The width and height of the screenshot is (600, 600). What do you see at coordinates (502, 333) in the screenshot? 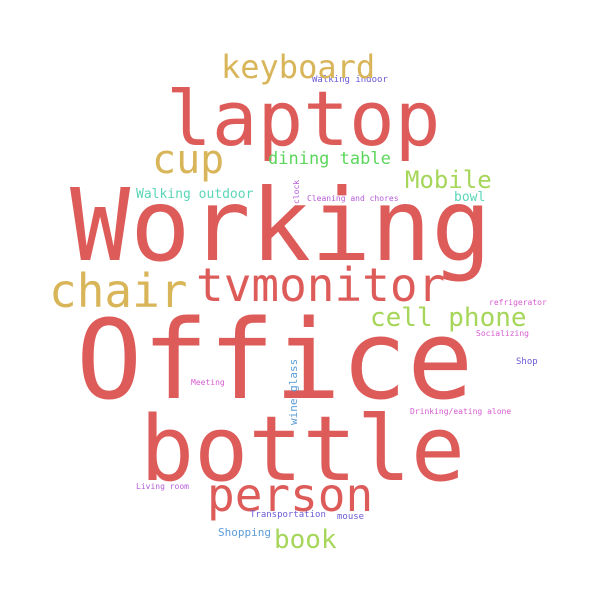
I see `word-socializing: Socializing` at bounding box center [502, 333].